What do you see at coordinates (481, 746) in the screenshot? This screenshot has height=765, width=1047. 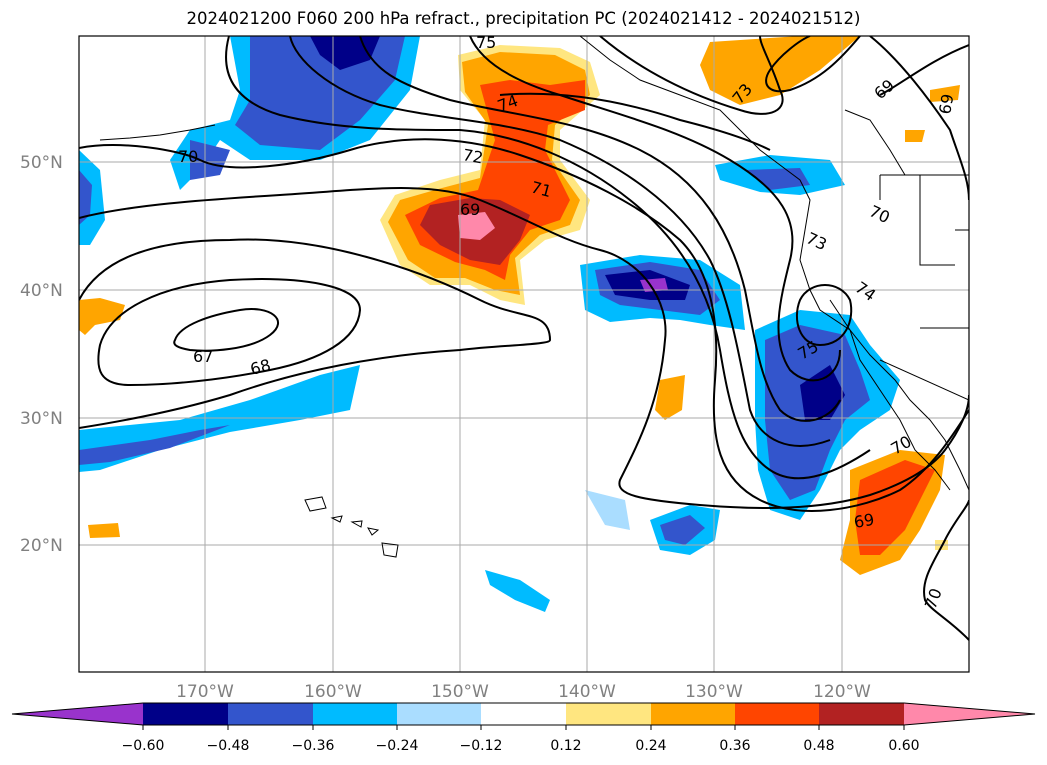 I see `colorbar-label: −0.12` at bounding box center [481, 746].